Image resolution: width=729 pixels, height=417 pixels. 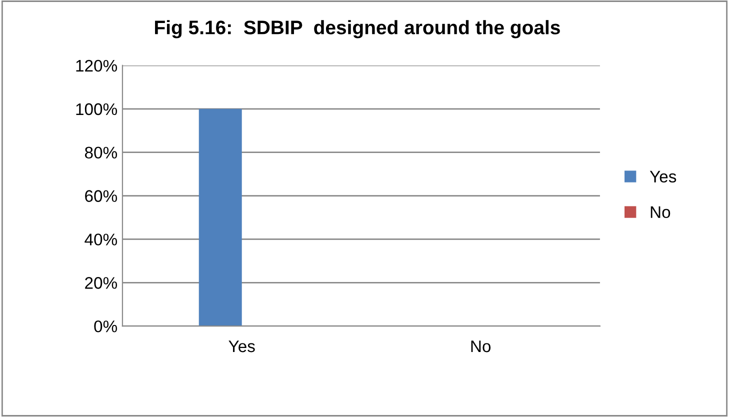 I want to click on legend-label: Yes, so click(x=663, y=176).